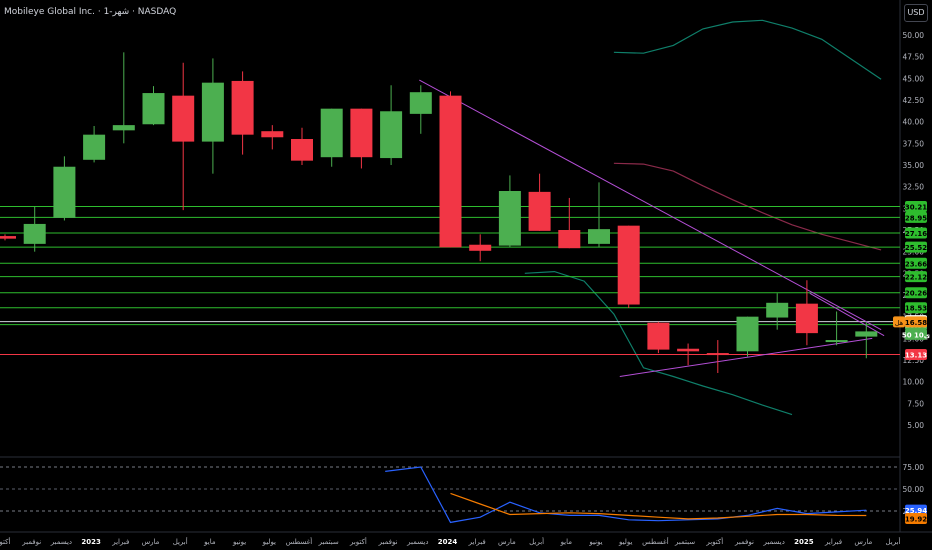  What do you see at coordinates (916, 518) in the screenshot?
I see `signal-badge` at bounding box center [916, 518].